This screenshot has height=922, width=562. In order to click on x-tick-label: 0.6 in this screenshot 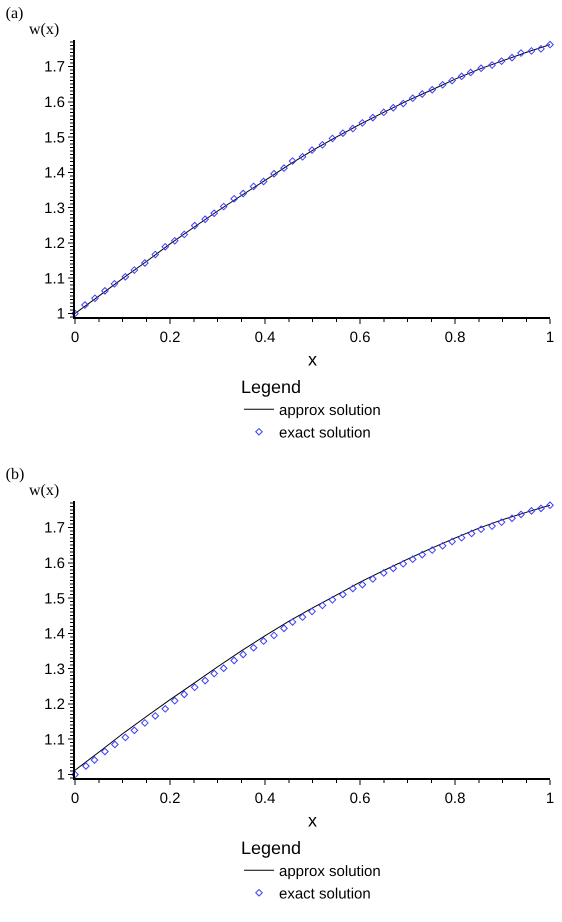, I will do `click(360, 798)`.